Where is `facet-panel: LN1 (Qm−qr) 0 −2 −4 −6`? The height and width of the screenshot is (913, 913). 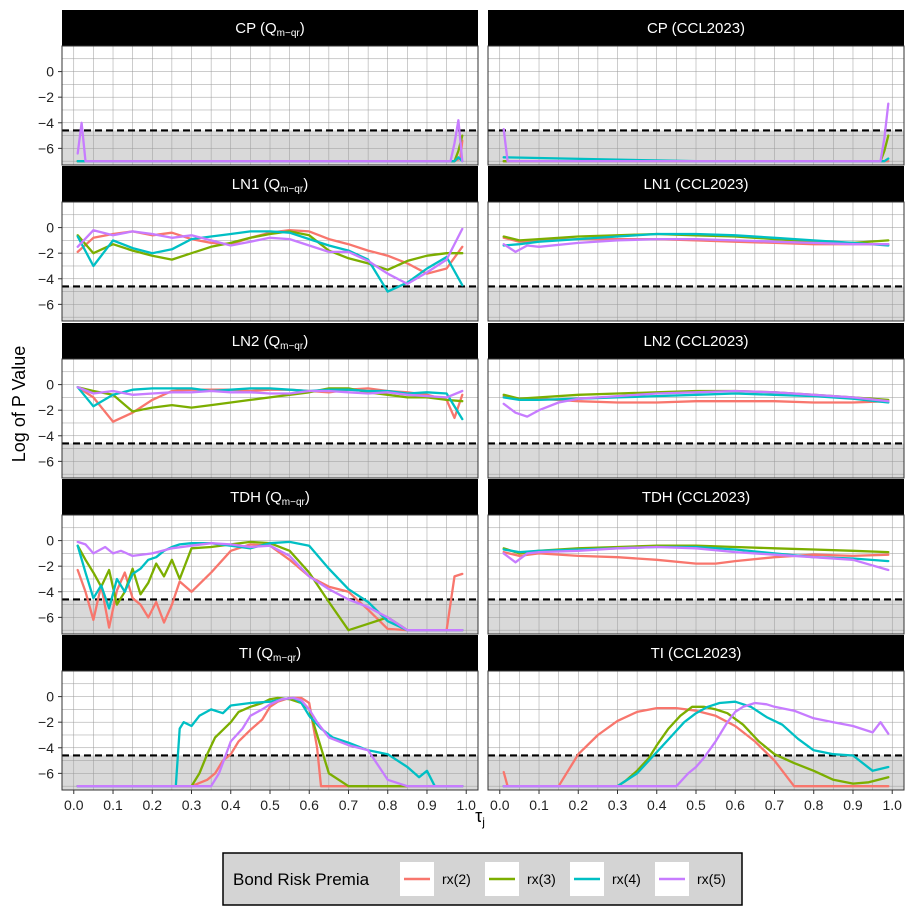 facet-panel: LN1 (Qm−qr) 0 −2 −4 −6 is located at coordinates (258, 244).